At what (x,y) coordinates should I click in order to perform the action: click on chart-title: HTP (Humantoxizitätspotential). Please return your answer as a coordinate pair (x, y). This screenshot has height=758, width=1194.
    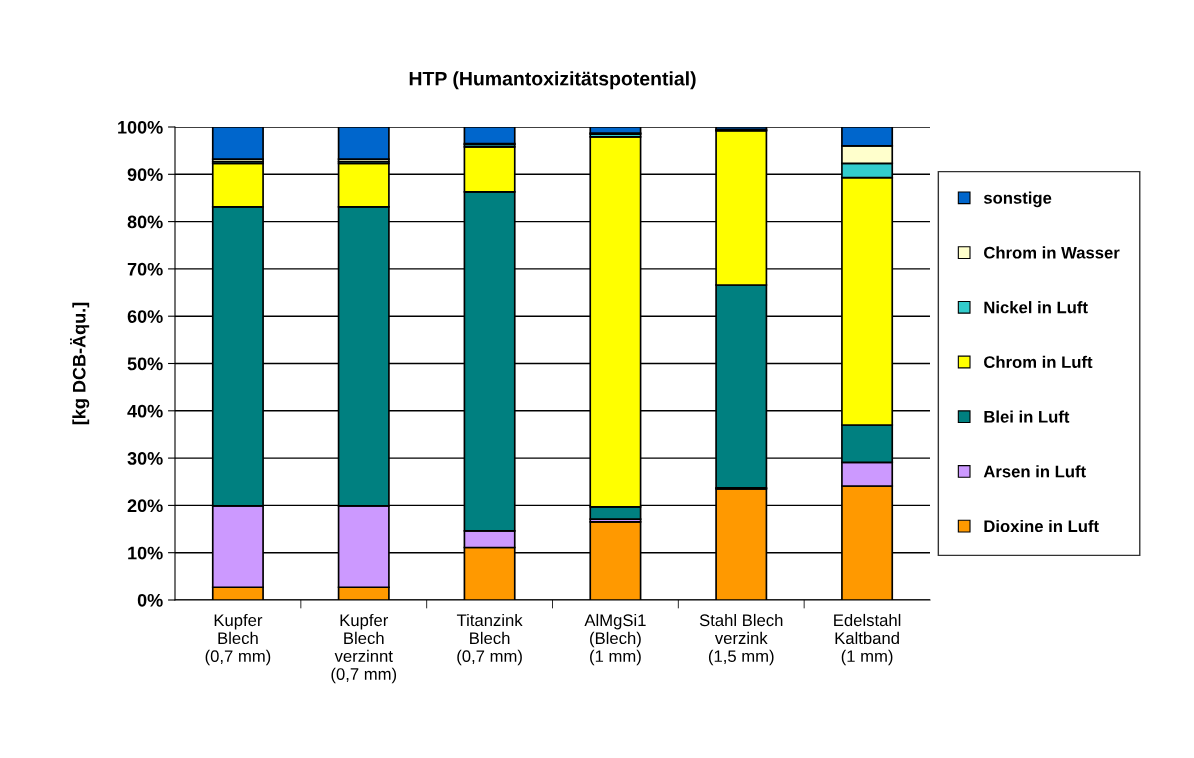
    Looking at the image, I should click on (552, 80).